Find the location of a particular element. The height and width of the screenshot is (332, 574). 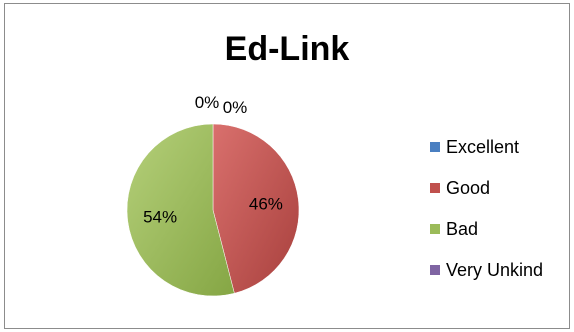

pie-slice-good is located at coordinates (256, 208).